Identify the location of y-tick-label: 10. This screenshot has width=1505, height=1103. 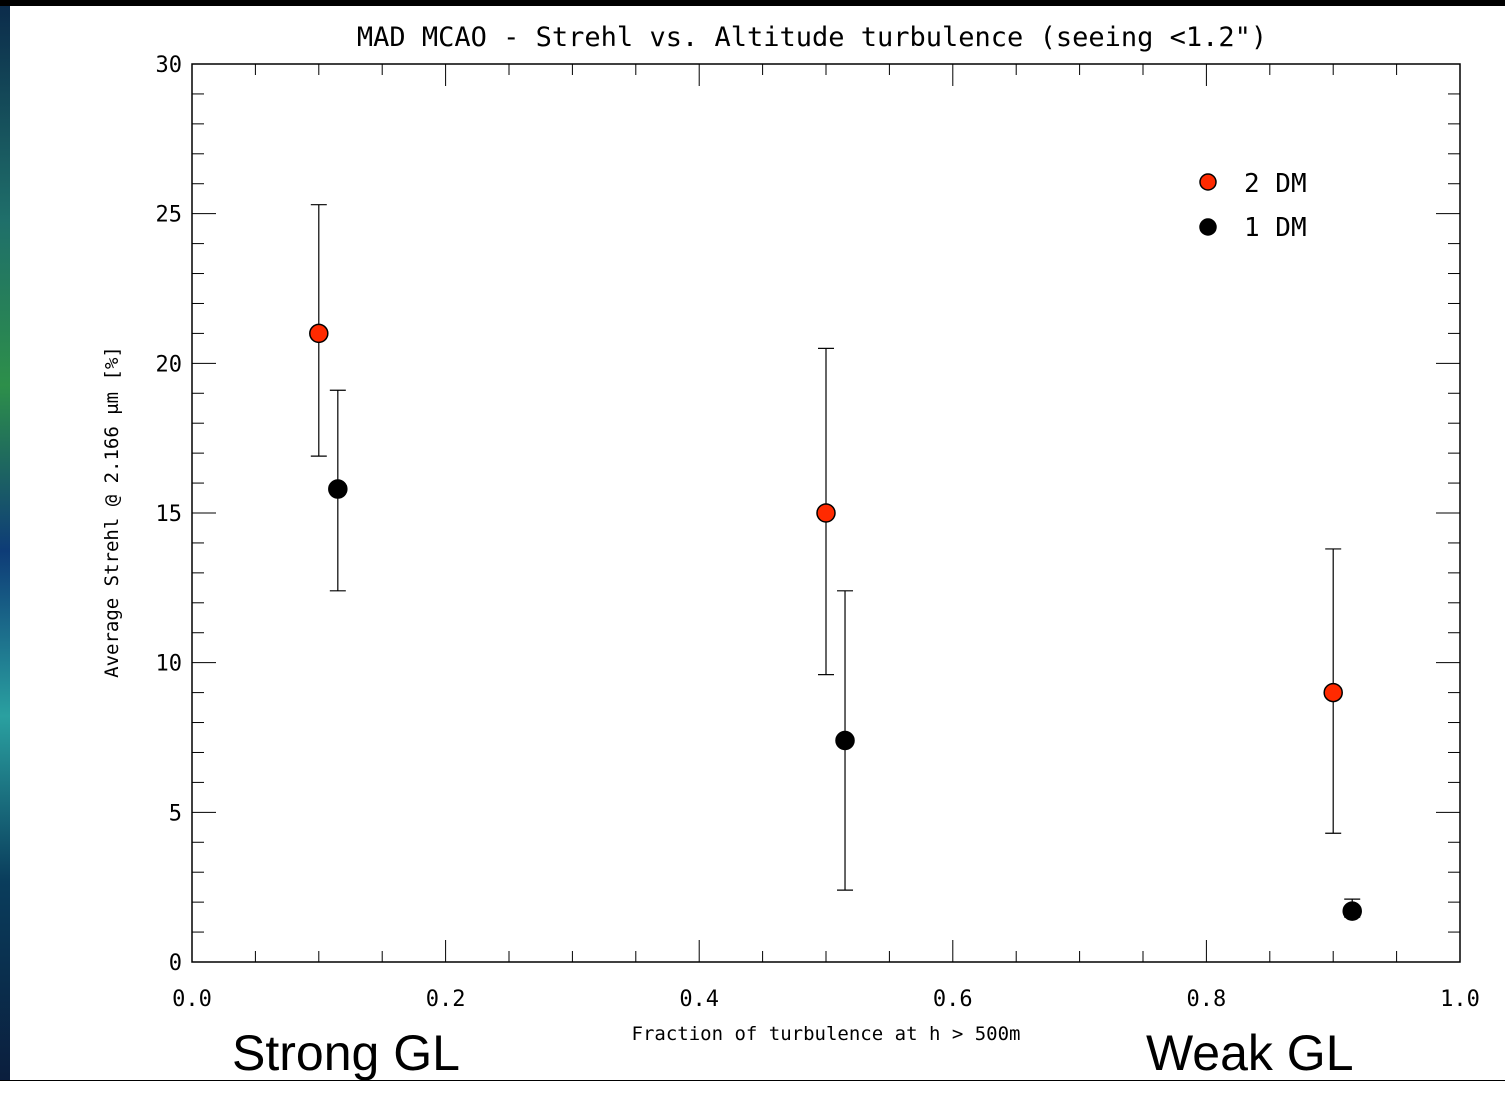
(169, 664).